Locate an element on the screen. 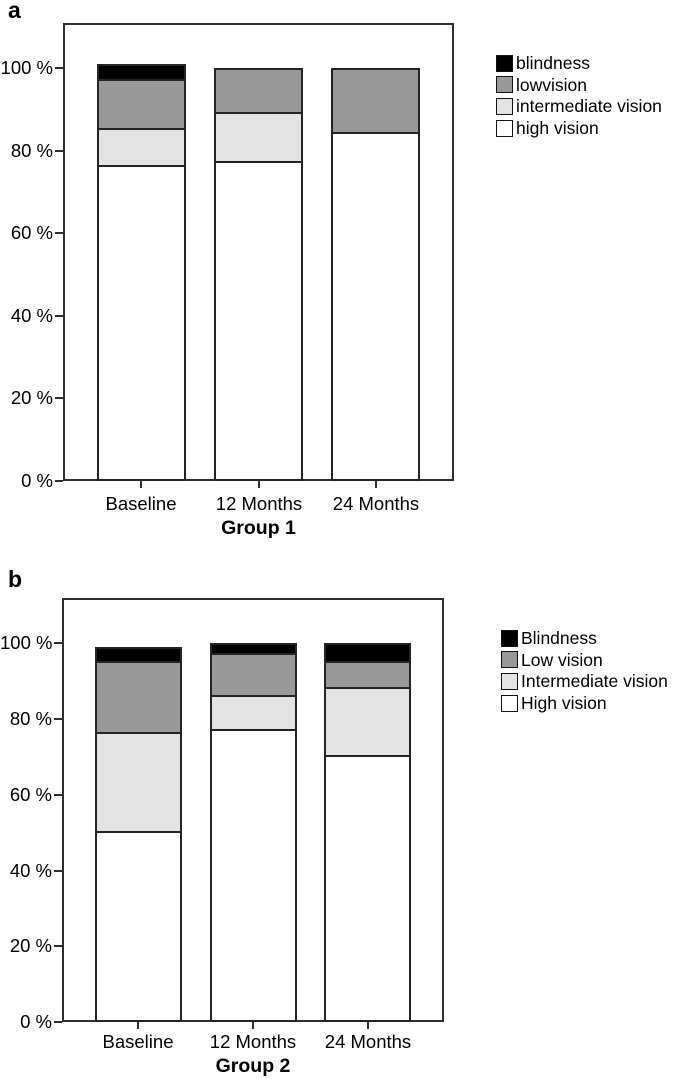  legend-item: lowvision is located at coordinates (541, 85).